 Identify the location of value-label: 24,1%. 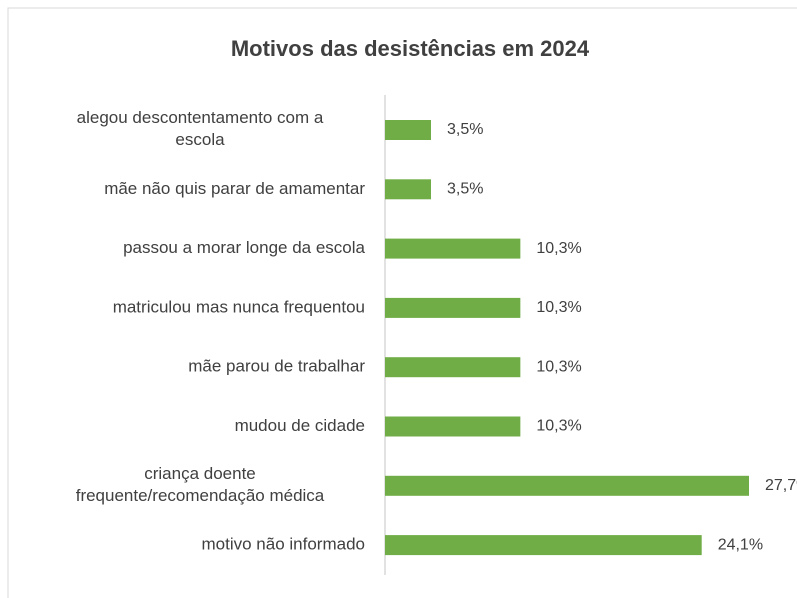
(740, 544).